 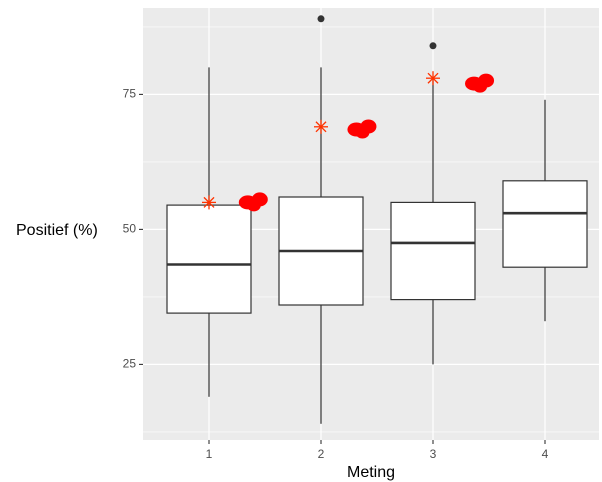 I want to click on y-tick-label: 50, so click(x=130, y=229).